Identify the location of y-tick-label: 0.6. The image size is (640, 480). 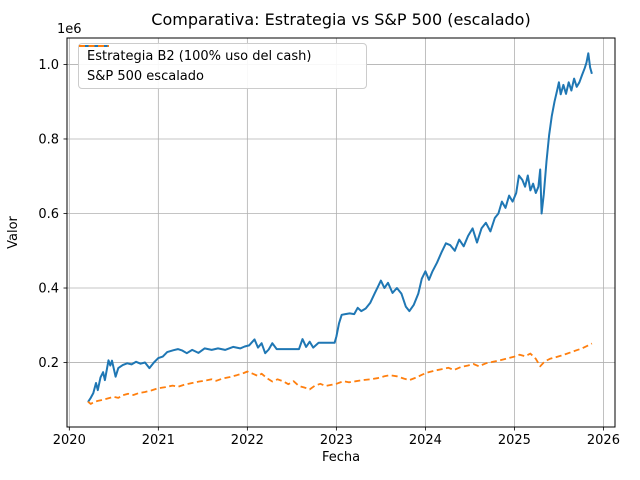
(48, 214).